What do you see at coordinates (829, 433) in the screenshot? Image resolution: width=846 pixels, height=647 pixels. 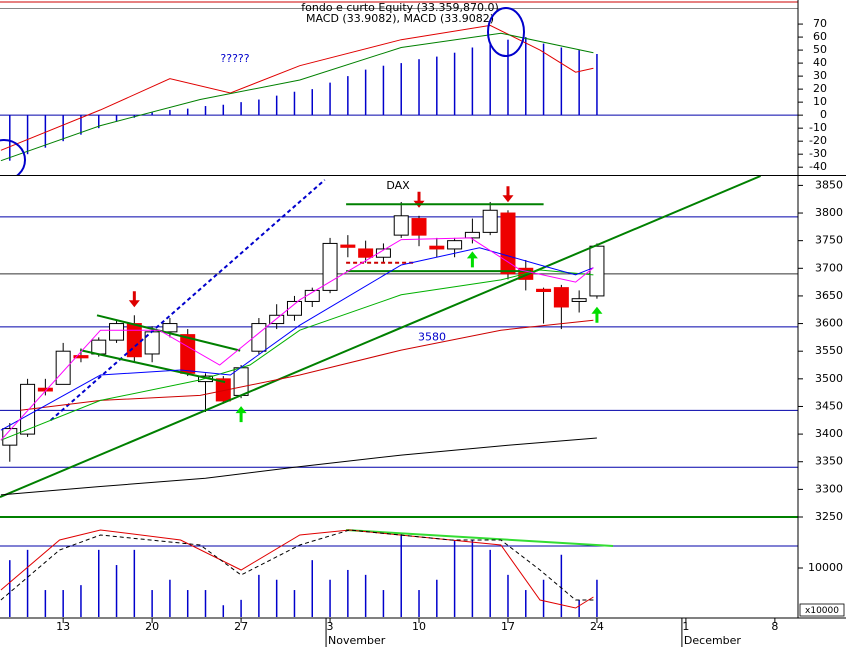 I see `y-tick-label: 3400` at bounding box center [829, 433].